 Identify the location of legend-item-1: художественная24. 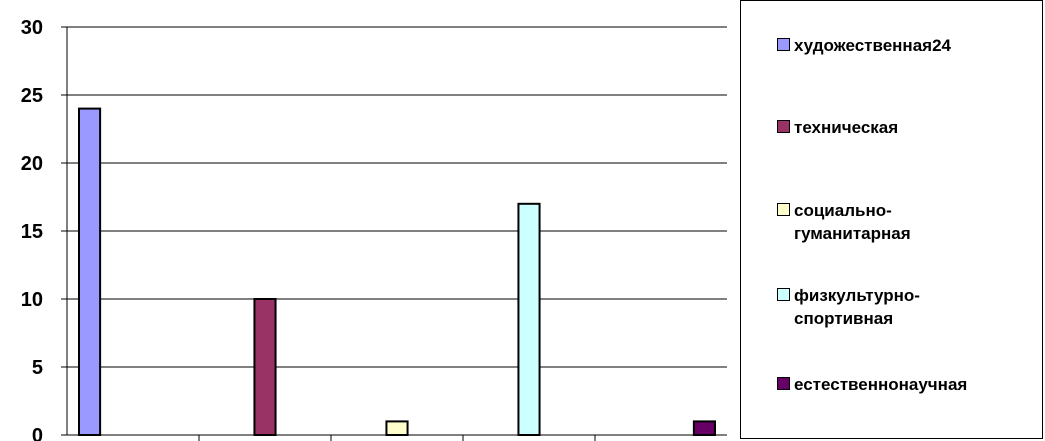
(910, 45).